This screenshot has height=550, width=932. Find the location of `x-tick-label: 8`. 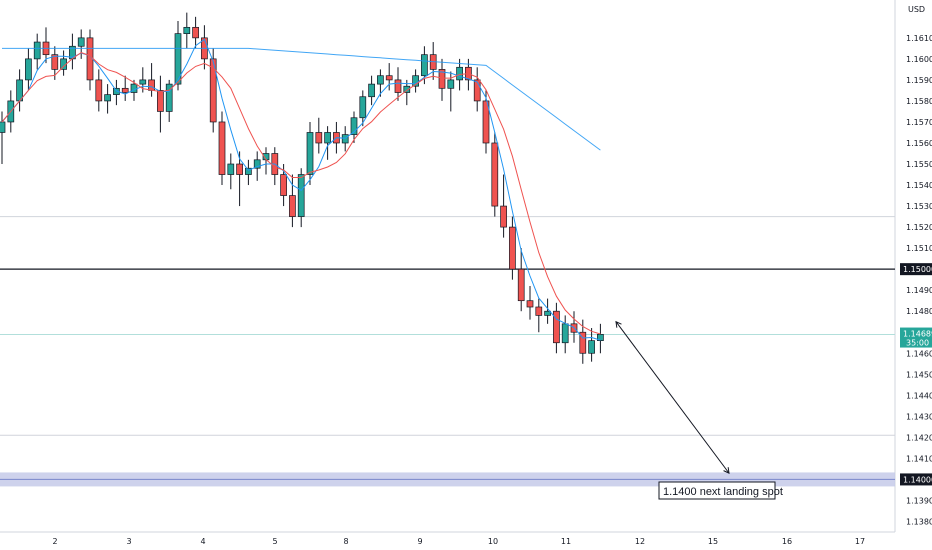

x-tick-label: 8 is located at coordinates (345, 541).